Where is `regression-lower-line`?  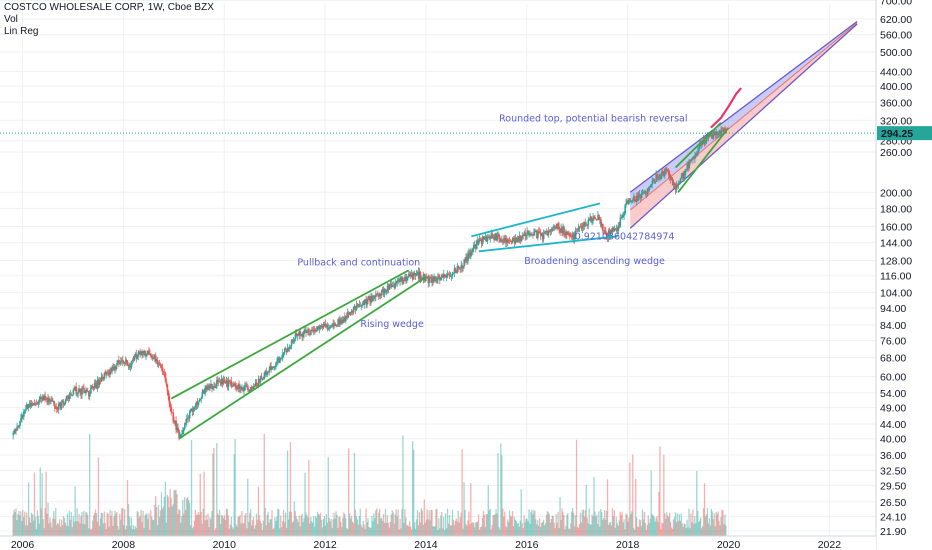 regression-lower-line is located at coordinates (743, 126).